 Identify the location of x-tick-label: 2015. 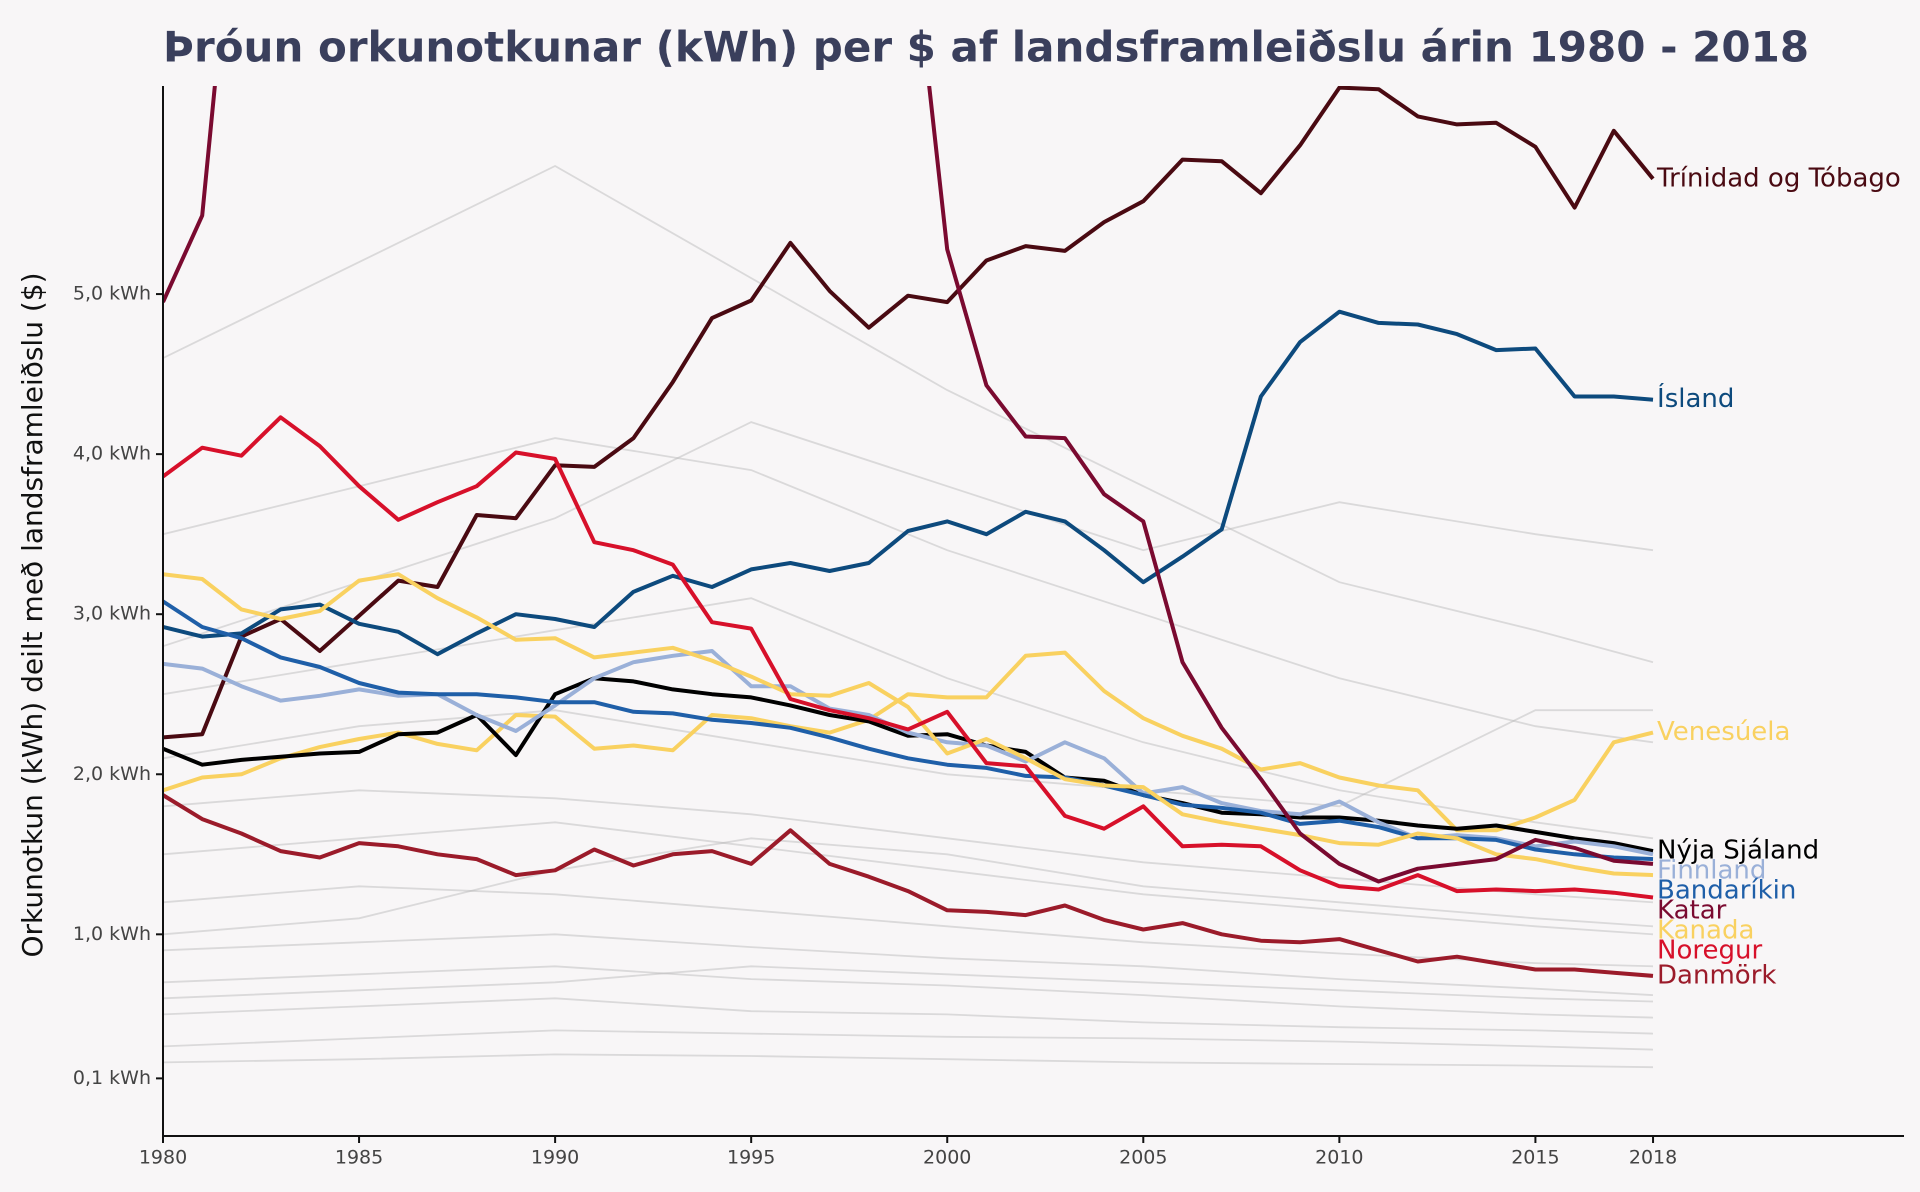
(1535, 1158).